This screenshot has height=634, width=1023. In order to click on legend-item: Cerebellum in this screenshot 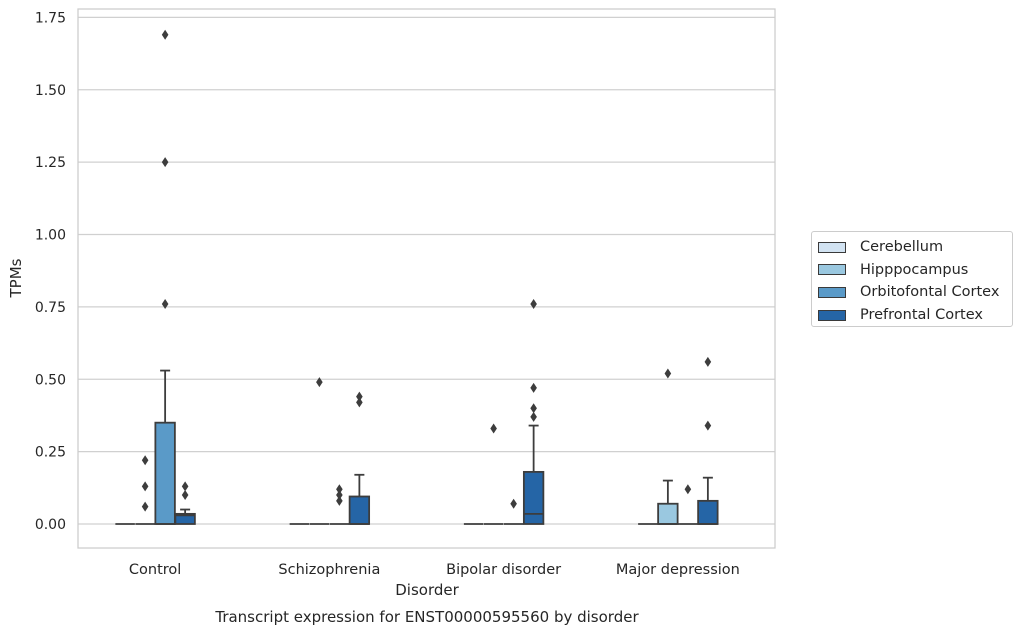, I will do `click(912, 247)`.